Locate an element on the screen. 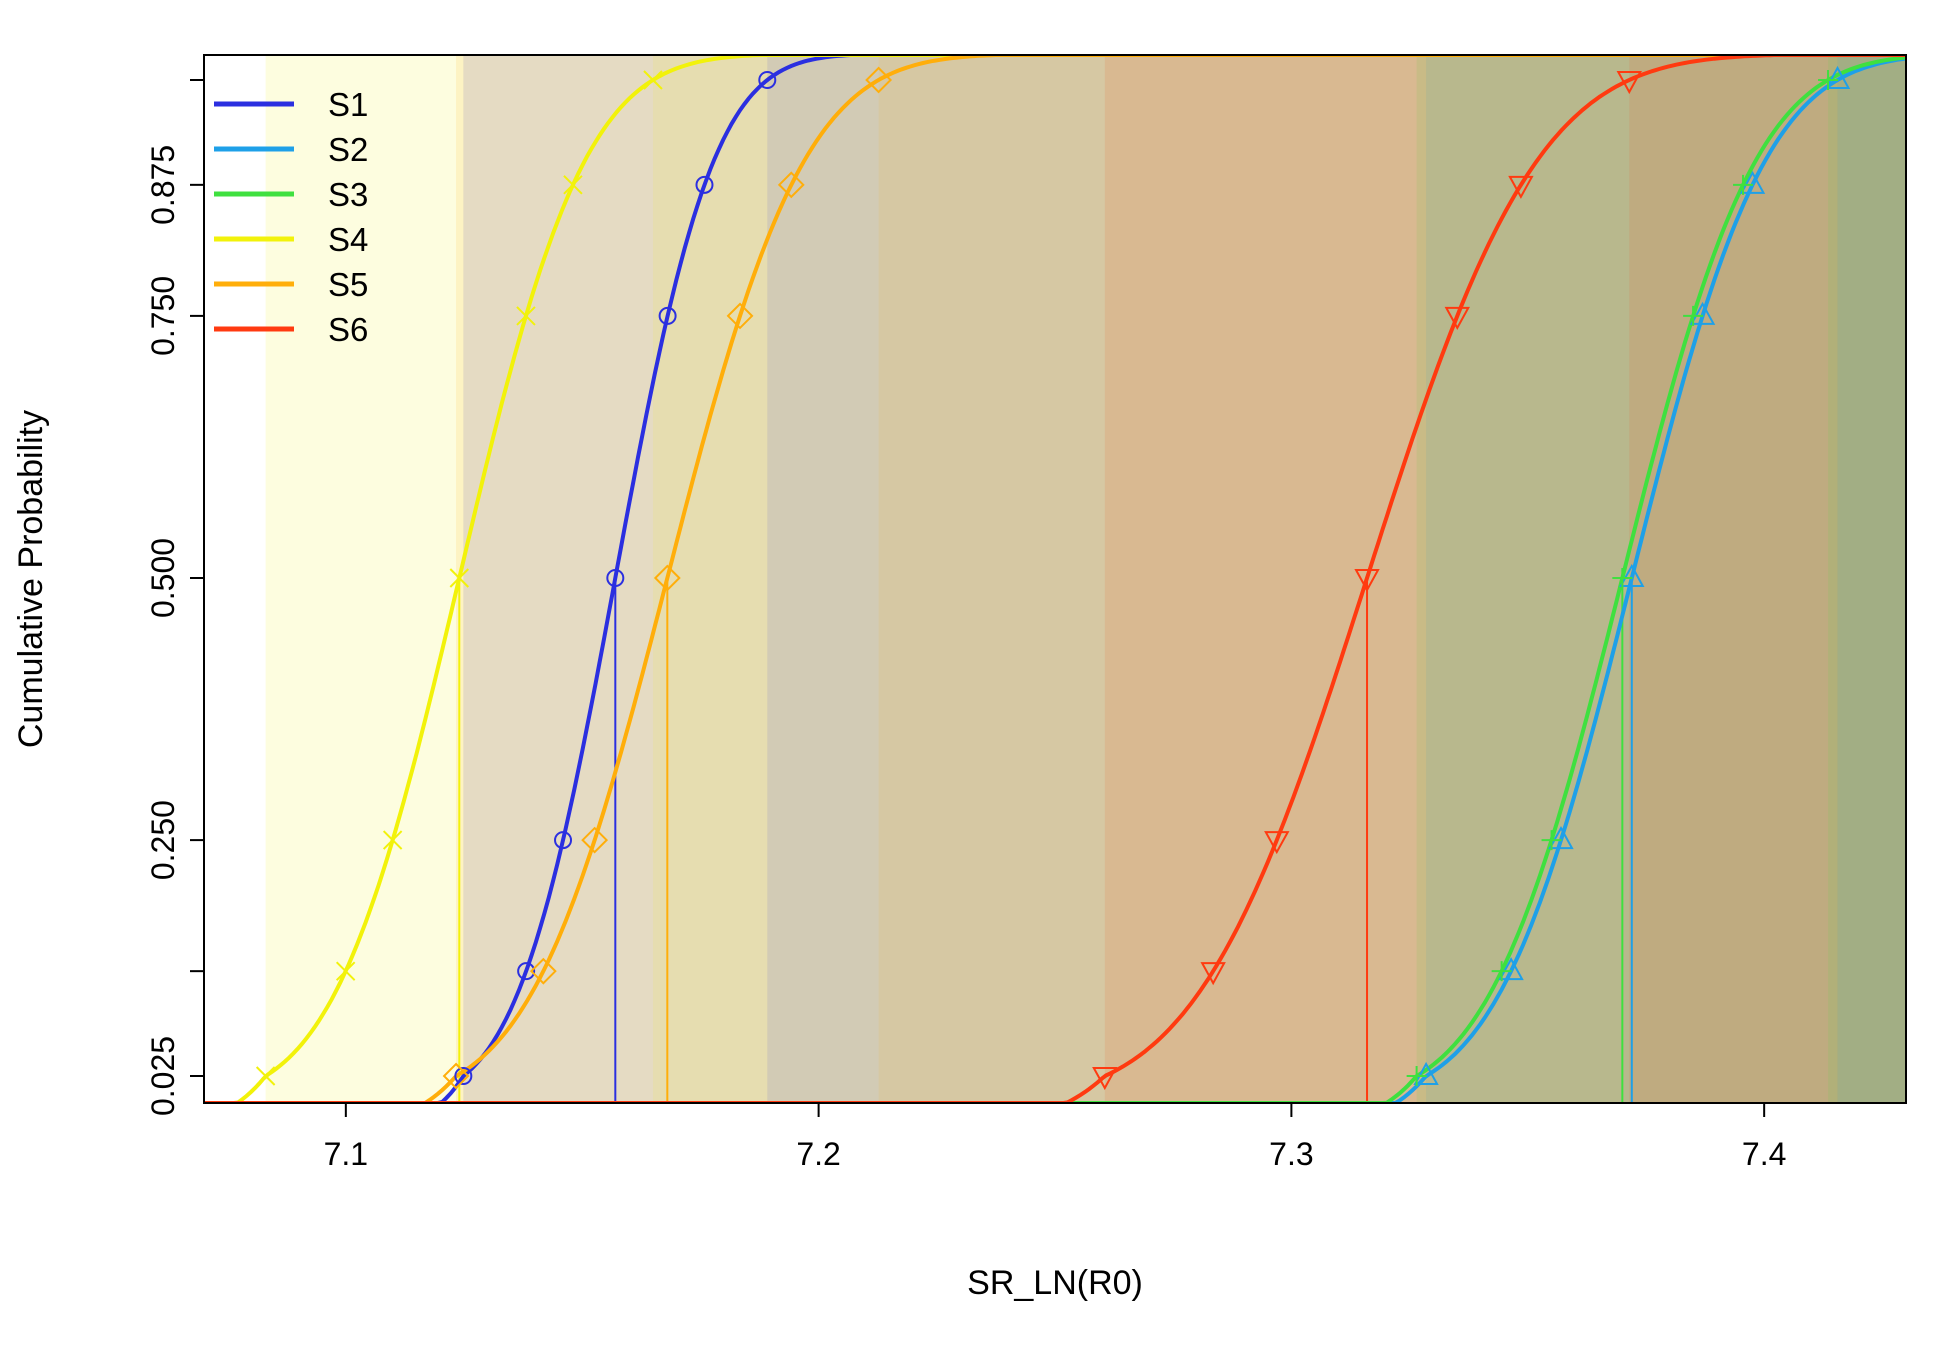  legend-label-s6: S6 is located at coordinates (348, 329).